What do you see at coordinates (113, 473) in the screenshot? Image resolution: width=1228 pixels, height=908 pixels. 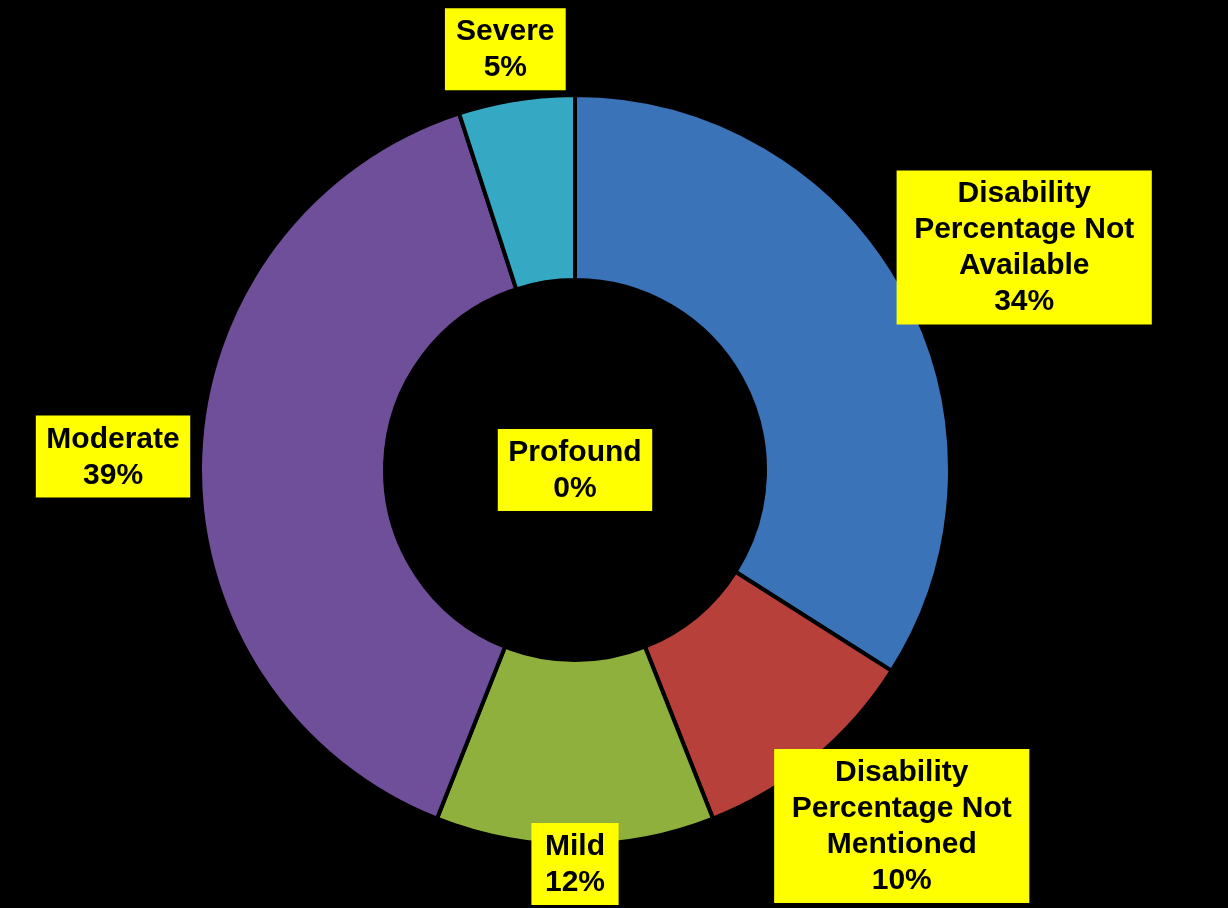 I see `data-label: 39%` at bounding box center [113, 473].